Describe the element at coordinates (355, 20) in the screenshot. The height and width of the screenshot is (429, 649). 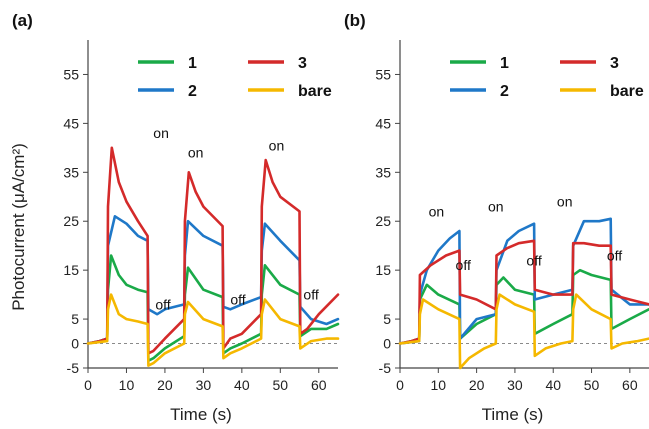
I see `panel-label: (b)` at that location.